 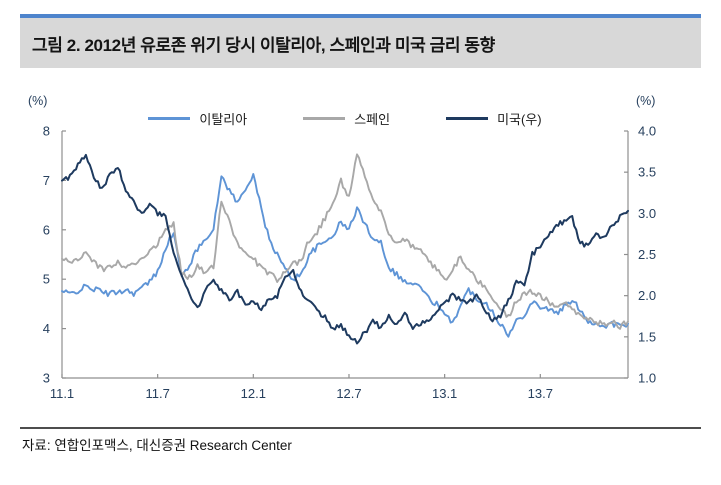 What do you see at coordinates (494, 118) in the screenshot?
I see `legend-item-us: 미국(우)` at bounding box center [494, 118].